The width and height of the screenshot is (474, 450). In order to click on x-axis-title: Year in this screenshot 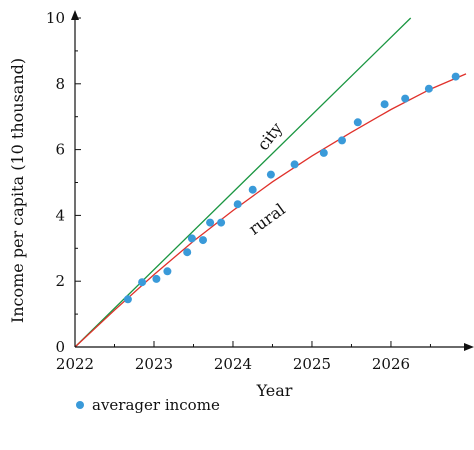, I will do `click(274, 390)`.